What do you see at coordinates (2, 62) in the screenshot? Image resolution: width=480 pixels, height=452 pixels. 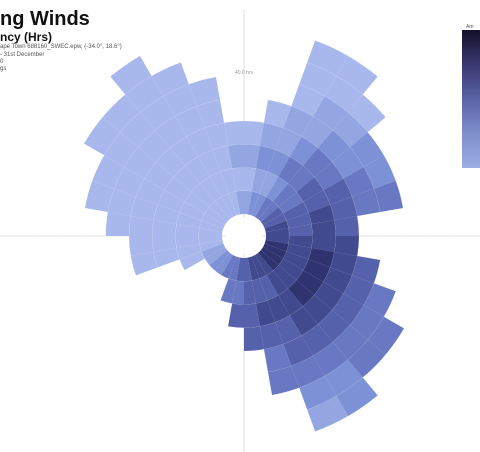 I see `hours-line: 0` at bounding box center [2, 62].